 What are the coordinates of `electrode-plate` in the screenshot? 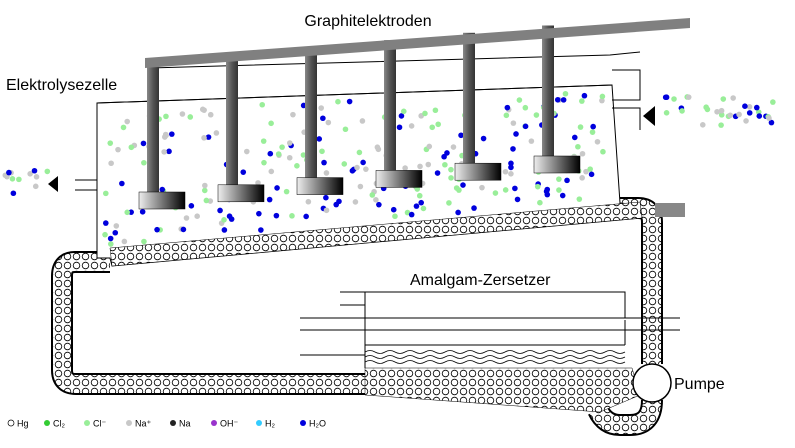 It's located at (557, 164).